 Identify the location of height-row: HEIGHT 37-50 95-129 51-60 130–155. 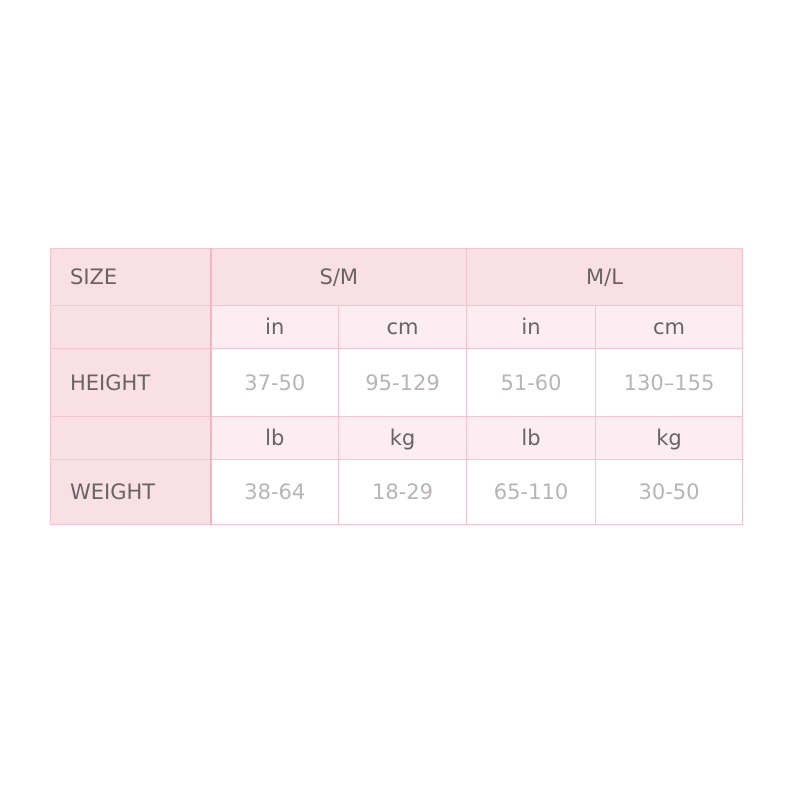
(396, 382).